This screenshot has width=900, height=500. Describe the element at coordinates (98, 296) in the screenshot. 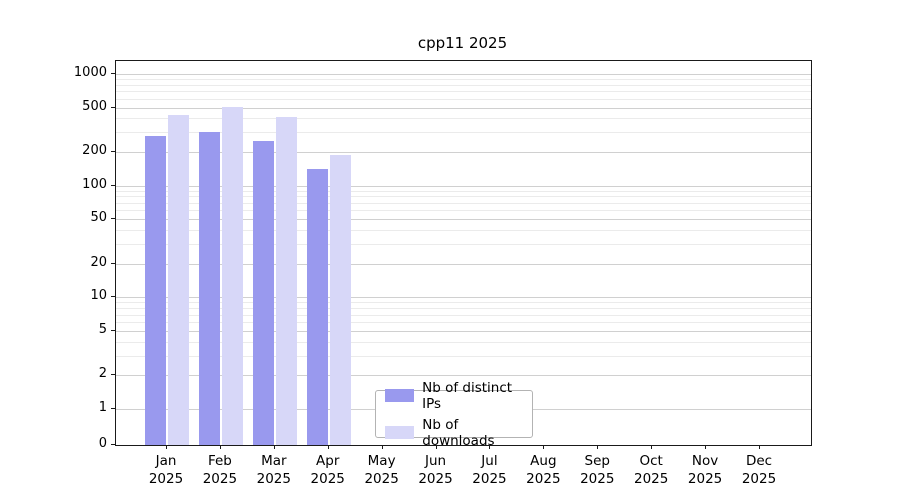

I see `y-tick-label: 10` at that location.